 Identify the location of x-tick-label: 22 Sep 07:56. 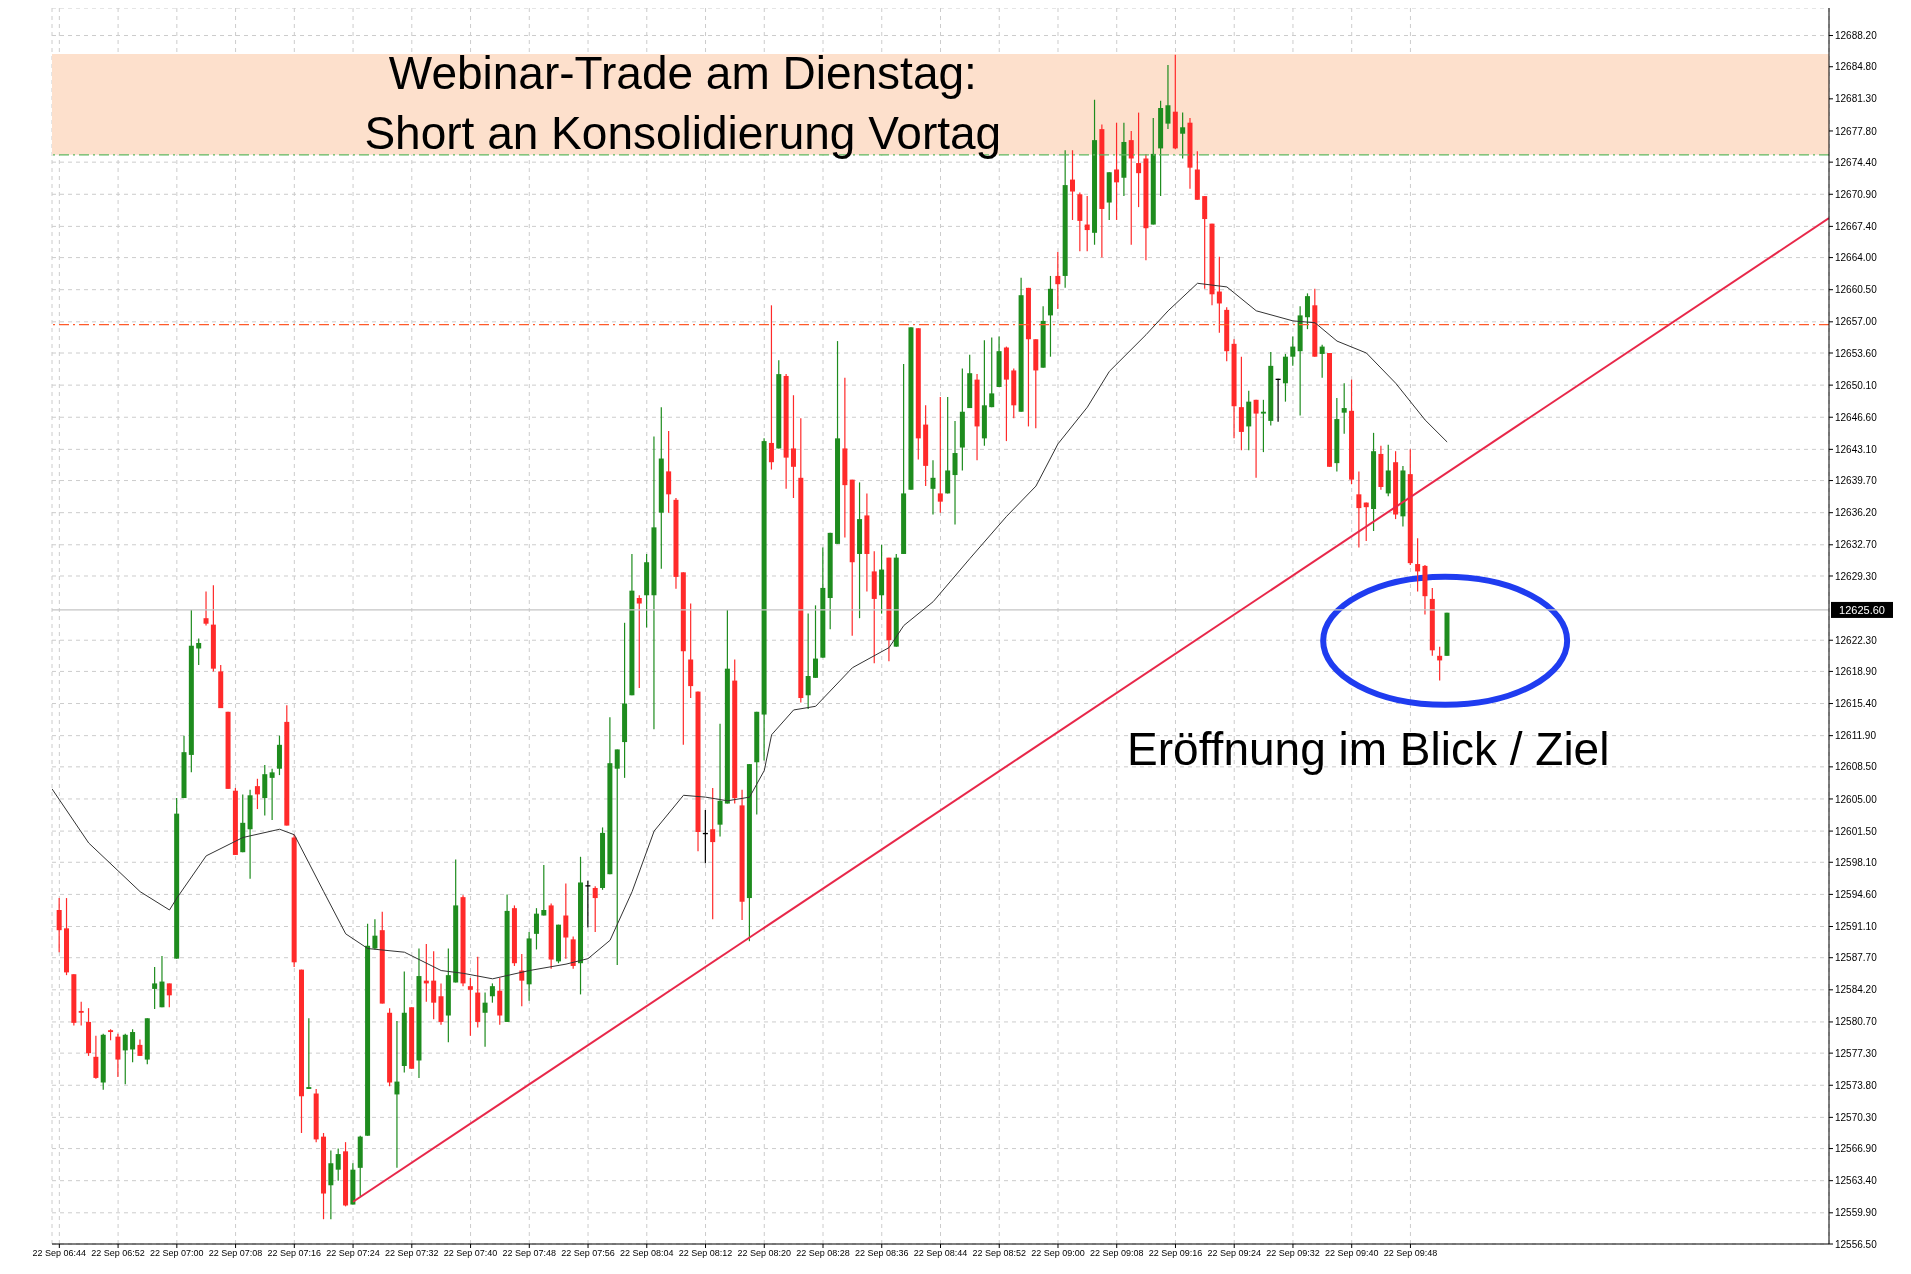
(588, 1253).